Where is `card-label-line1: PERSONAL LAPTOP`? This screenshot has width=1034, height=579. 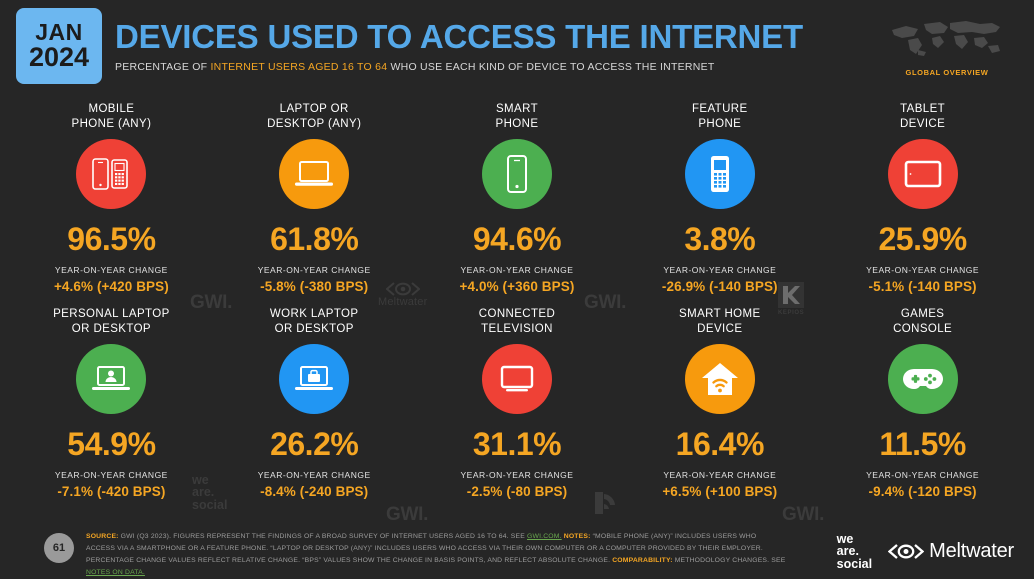 card-label-line1: PERSONAL LAPTOP is located at coordinates (111, 314).